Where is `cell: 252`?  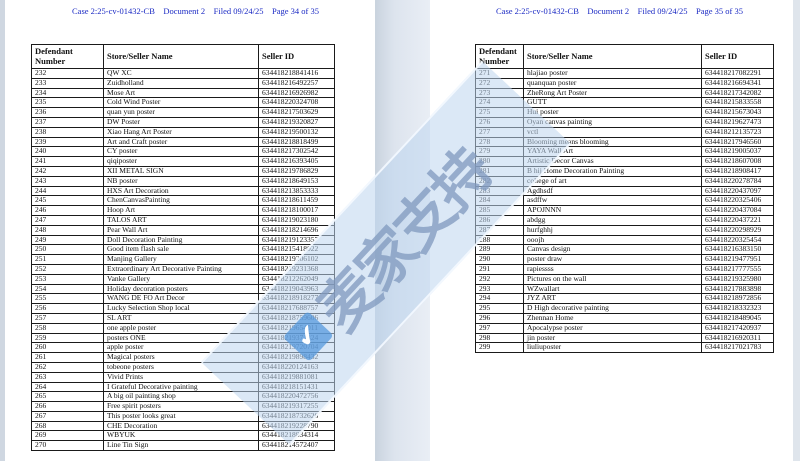
cell: 252 is located at coordinates (67, 269).